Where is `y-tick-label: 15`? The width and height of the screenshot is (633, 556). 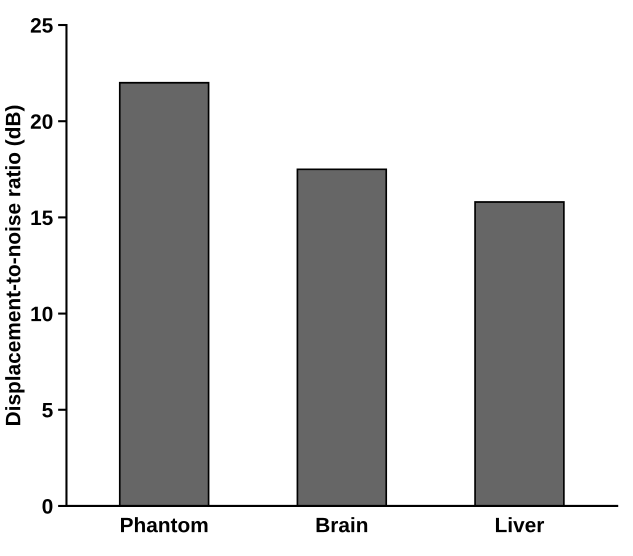
y-tick-label: 15 is located at coordinates (42, 218).